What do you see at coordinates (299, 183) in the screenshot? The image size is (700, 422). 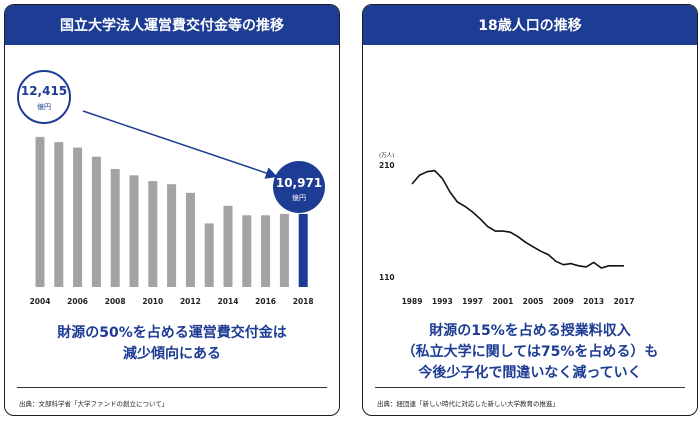 I see `end-value: 10,971` at bounding box center [299, 183].